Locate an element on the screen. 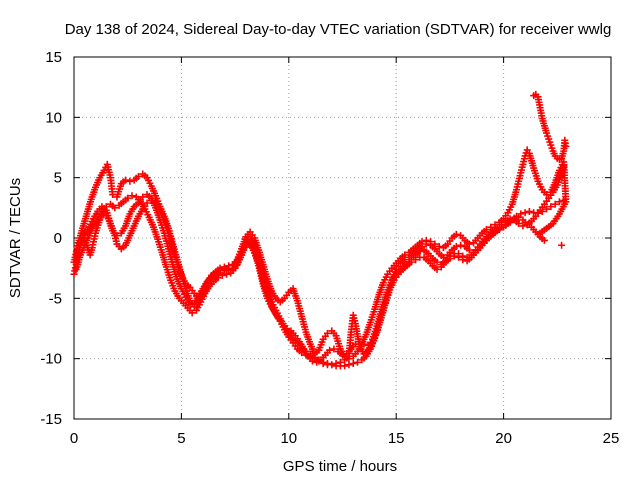 This screenshot has height=480, width=640. y-tick-label: -10 is located at coordinates (51, 359).